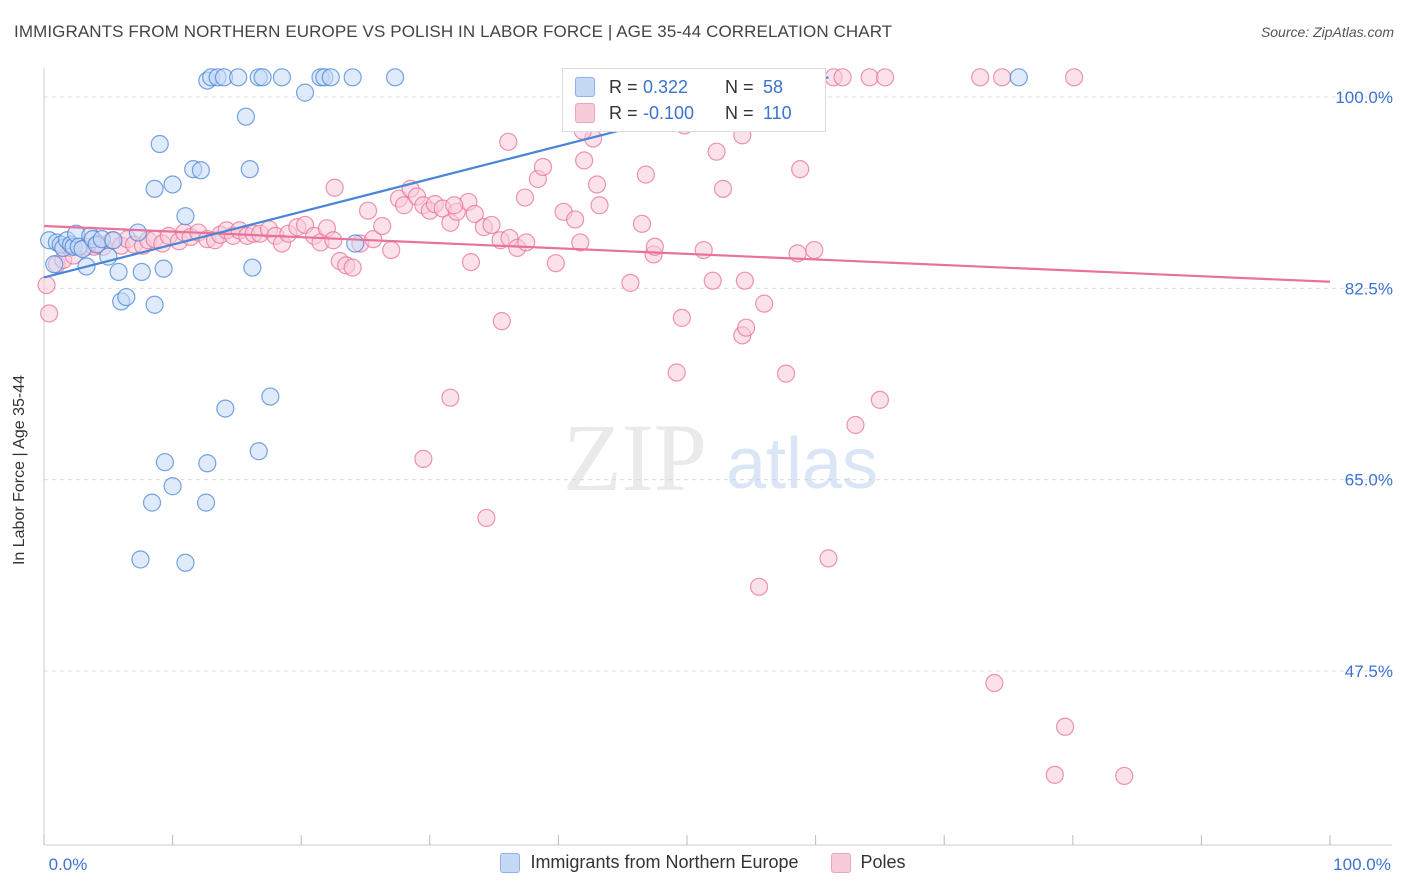 Image resolution: width=1406 pixels, height=892 pixels. Describe the element at coordinates (773, 86) in the screenshot. I see `stats-n-value: 58` at that location.